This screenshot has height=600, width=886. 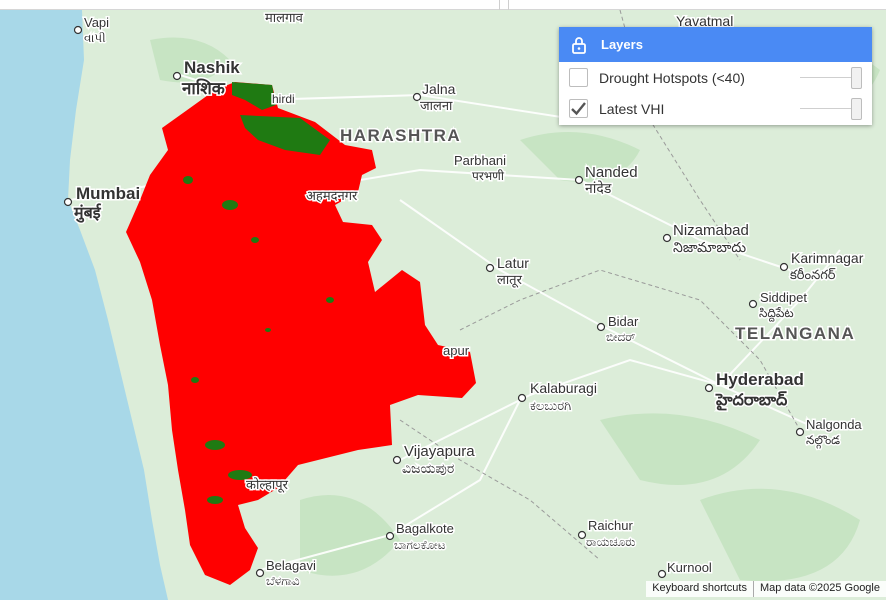 What do you see at coordinates (823, 441) in the screenshot?
I see `label-nalgonda-local: నల్గొండ` at bounding box center [823, 441].